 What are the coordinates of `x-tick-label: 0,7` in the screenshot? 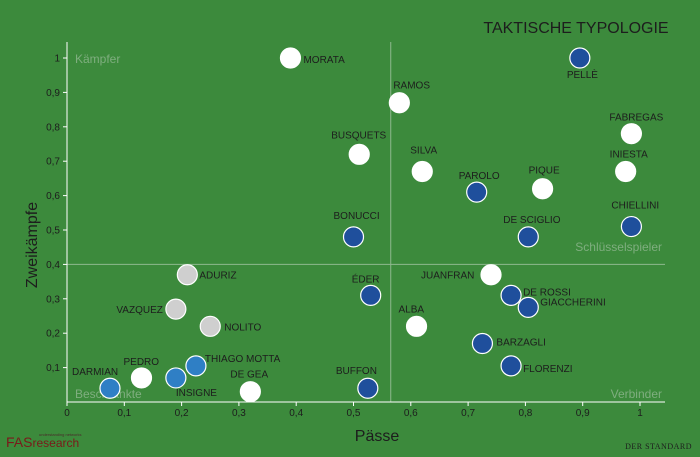 It's located at (468, 413).